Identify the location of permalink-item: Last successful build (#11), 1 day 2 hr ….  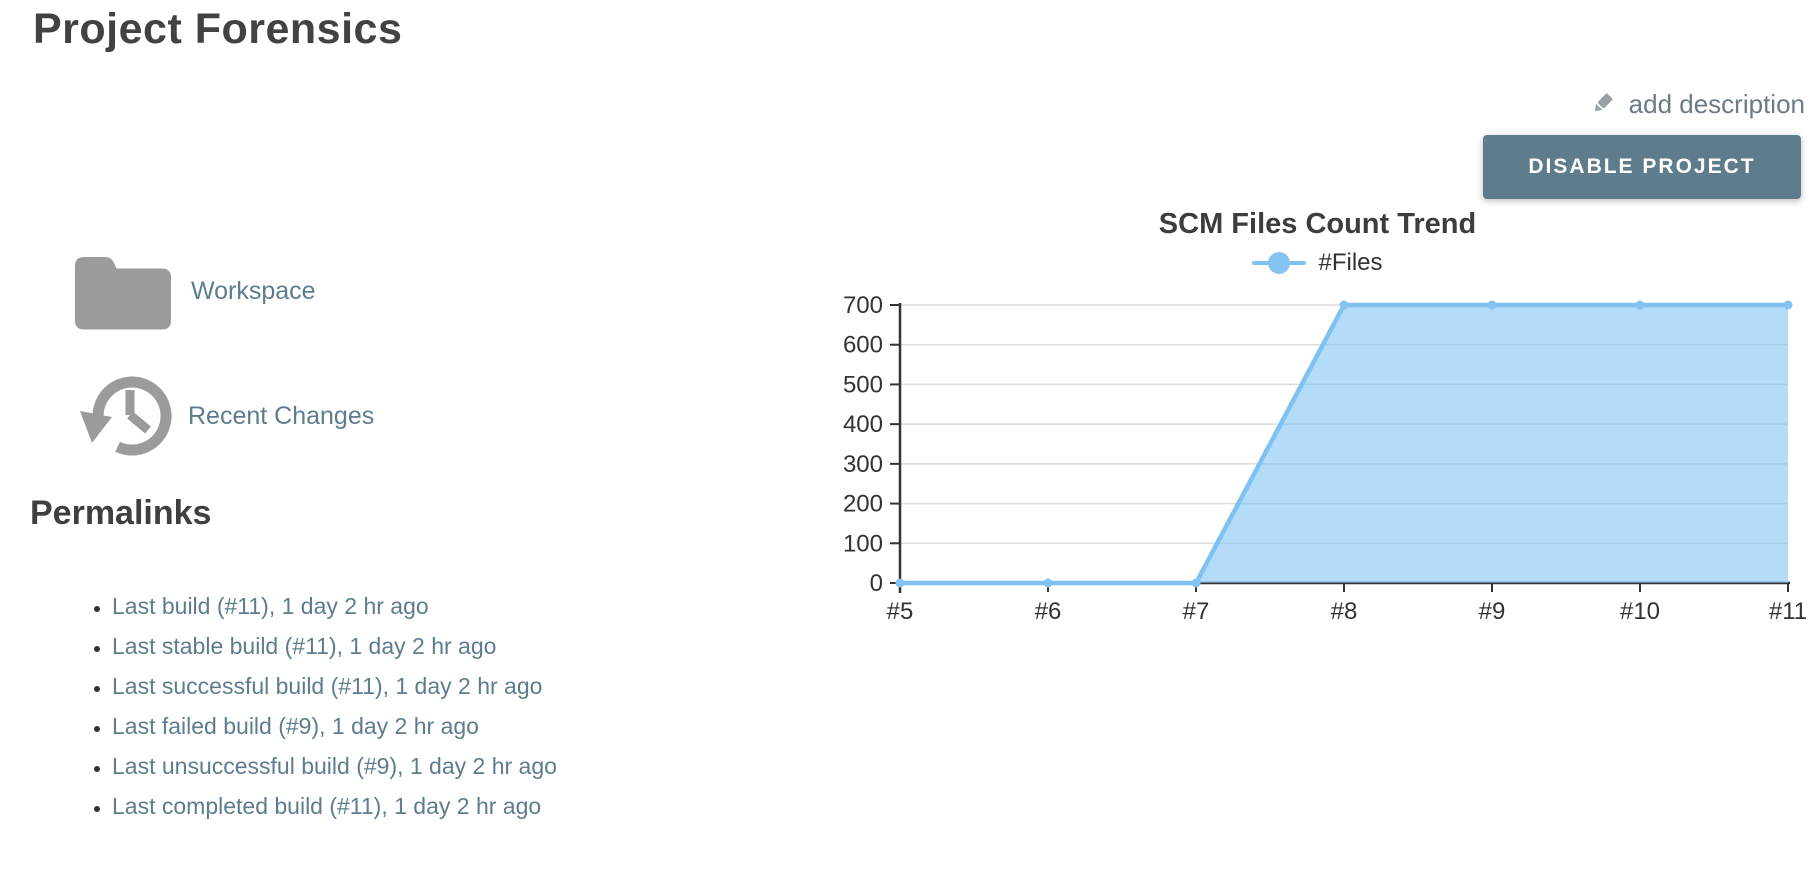
(416, 686).